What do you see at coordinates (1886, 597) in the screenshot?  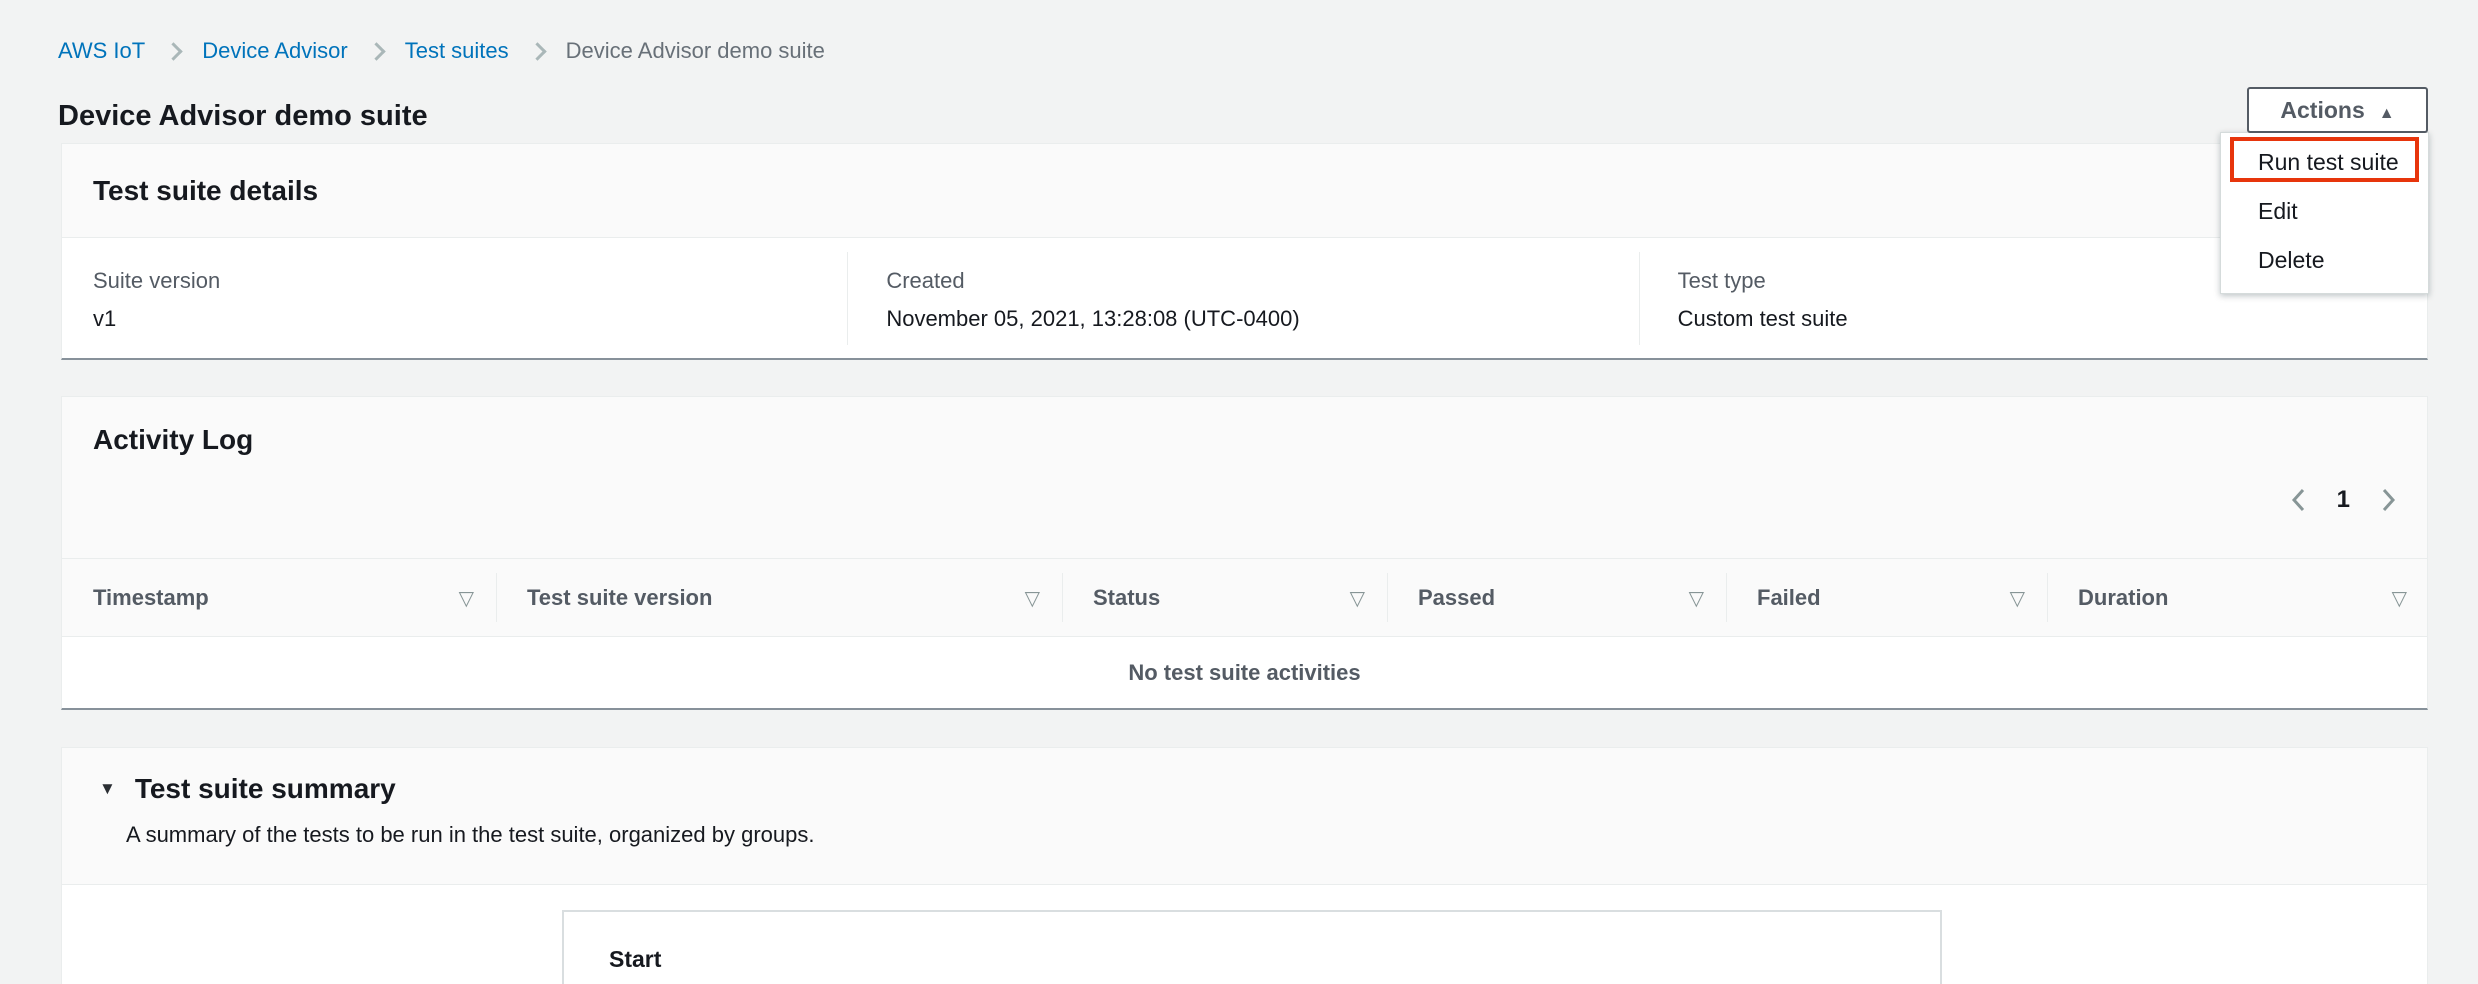 I see `column-header-failed: Failed` at bounding box center [1886, 597].